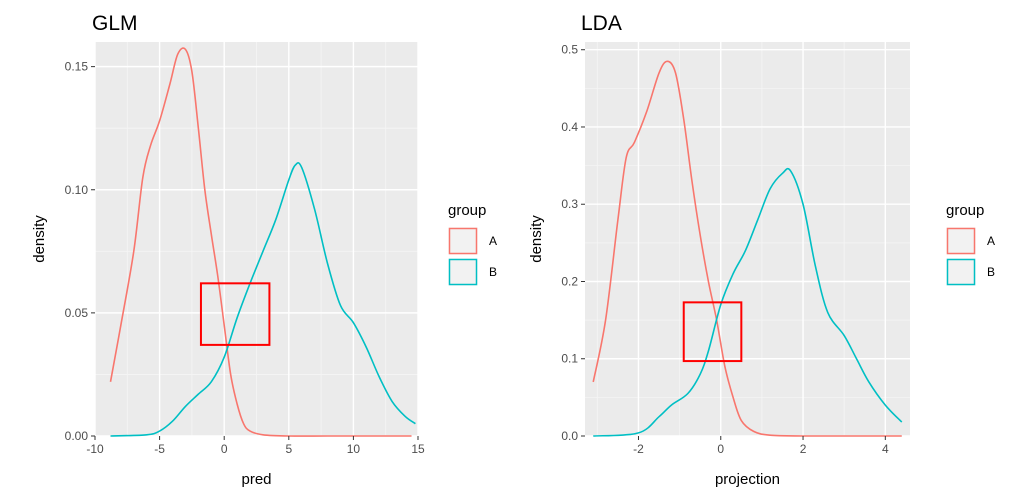 The height and width of the screenshot is (504, 1024). Describe the element at coordinates (712, 332) in the screenshot. I see `lda-highlight-box` at that location.